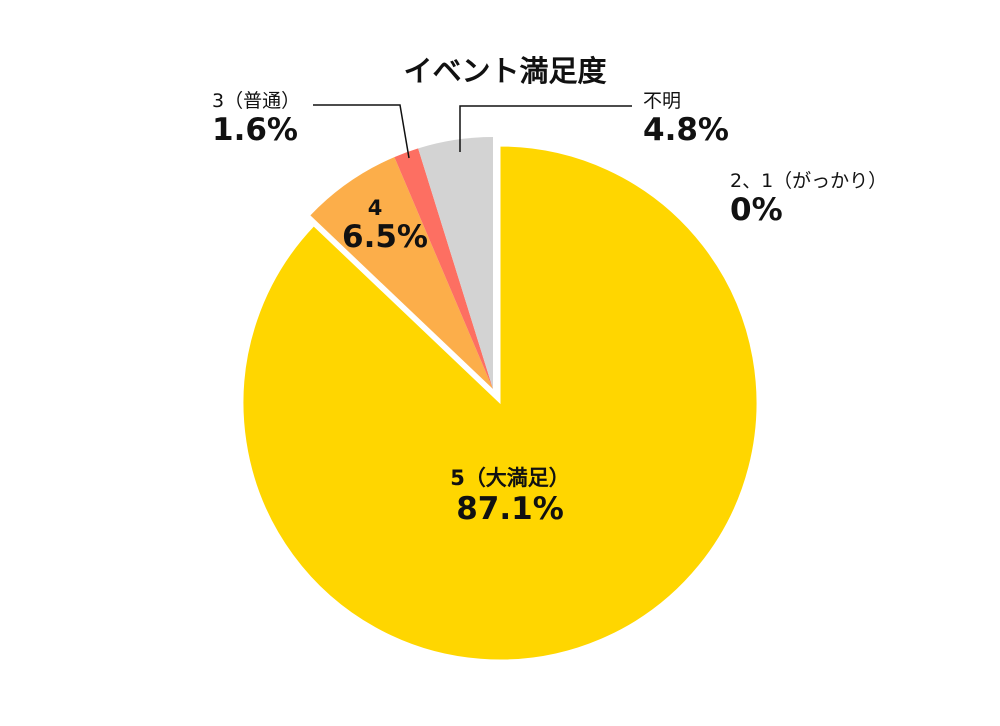 The height and width of the screenshot is (726, 1000). I want to click on label-unknown-value: 4.8%, so click(686, 130).